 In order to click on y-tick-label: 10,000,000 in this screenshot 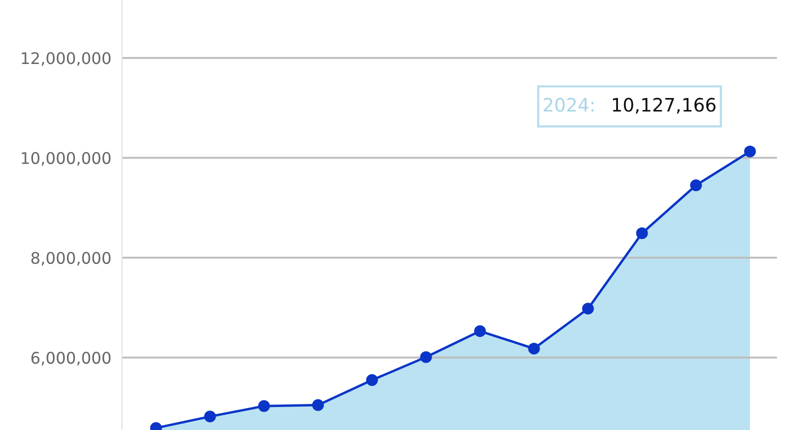, I will do `click(66, 159)`.